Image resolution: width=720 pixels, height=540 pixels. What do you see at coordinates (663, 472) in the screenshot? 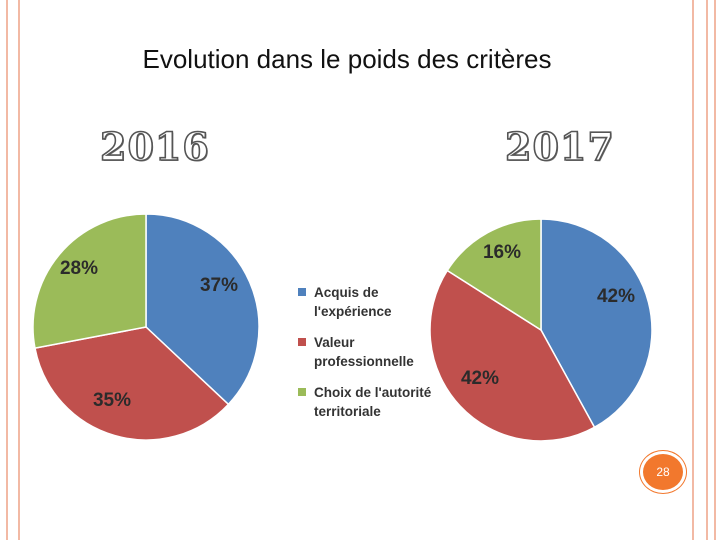
I see `page-number-badge: 28` at bounding box center [663, 472].